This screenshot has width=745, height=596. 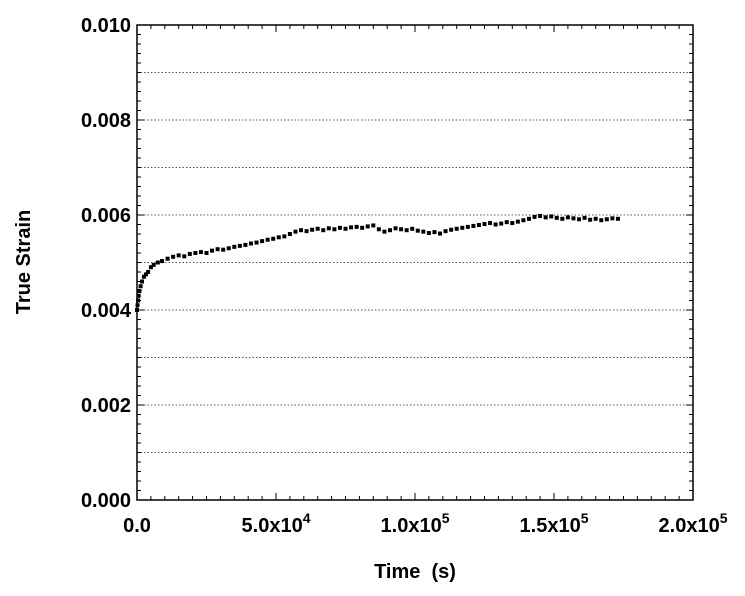 What do you see at coordinates (106, 121) in the screenshot?
I see `y-tick-label: 0.008` at bounding box center [106, 121].